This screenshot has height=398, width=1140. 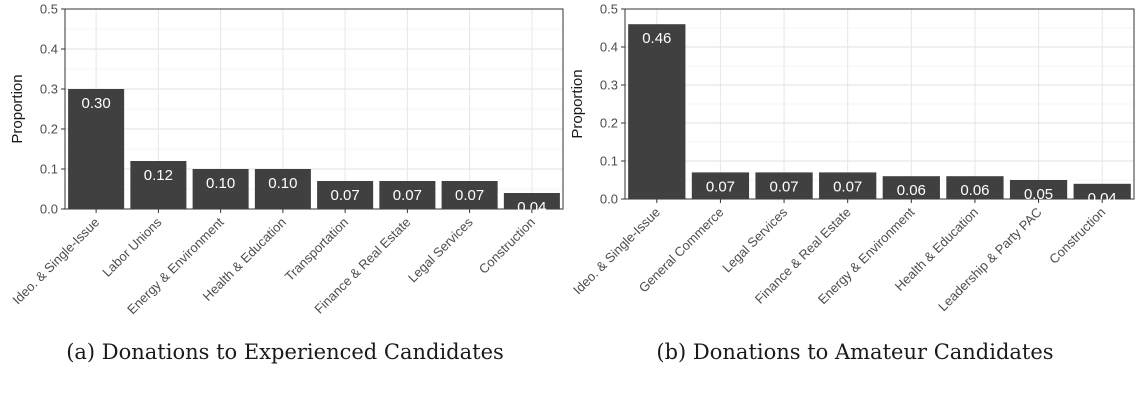 What do you see at coordinates (55, 261) in the screenshot?
I see `x-tick-label: Ideo. & Single-Issue` at bounding box center [55, 261].